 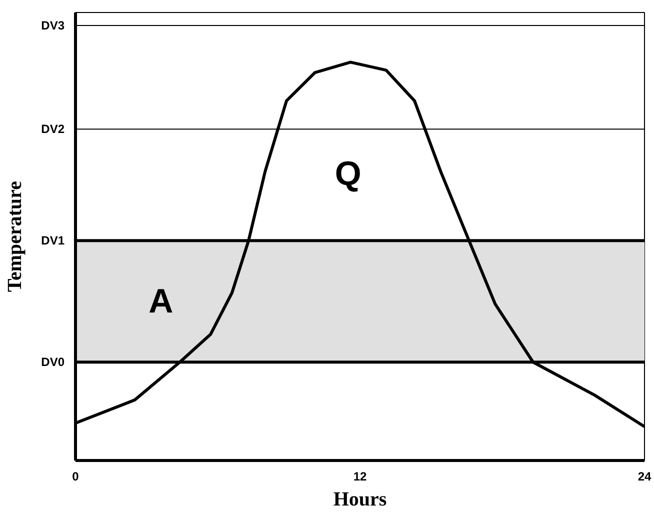 I want to click on band-label: A, so click(x=161, y=301).